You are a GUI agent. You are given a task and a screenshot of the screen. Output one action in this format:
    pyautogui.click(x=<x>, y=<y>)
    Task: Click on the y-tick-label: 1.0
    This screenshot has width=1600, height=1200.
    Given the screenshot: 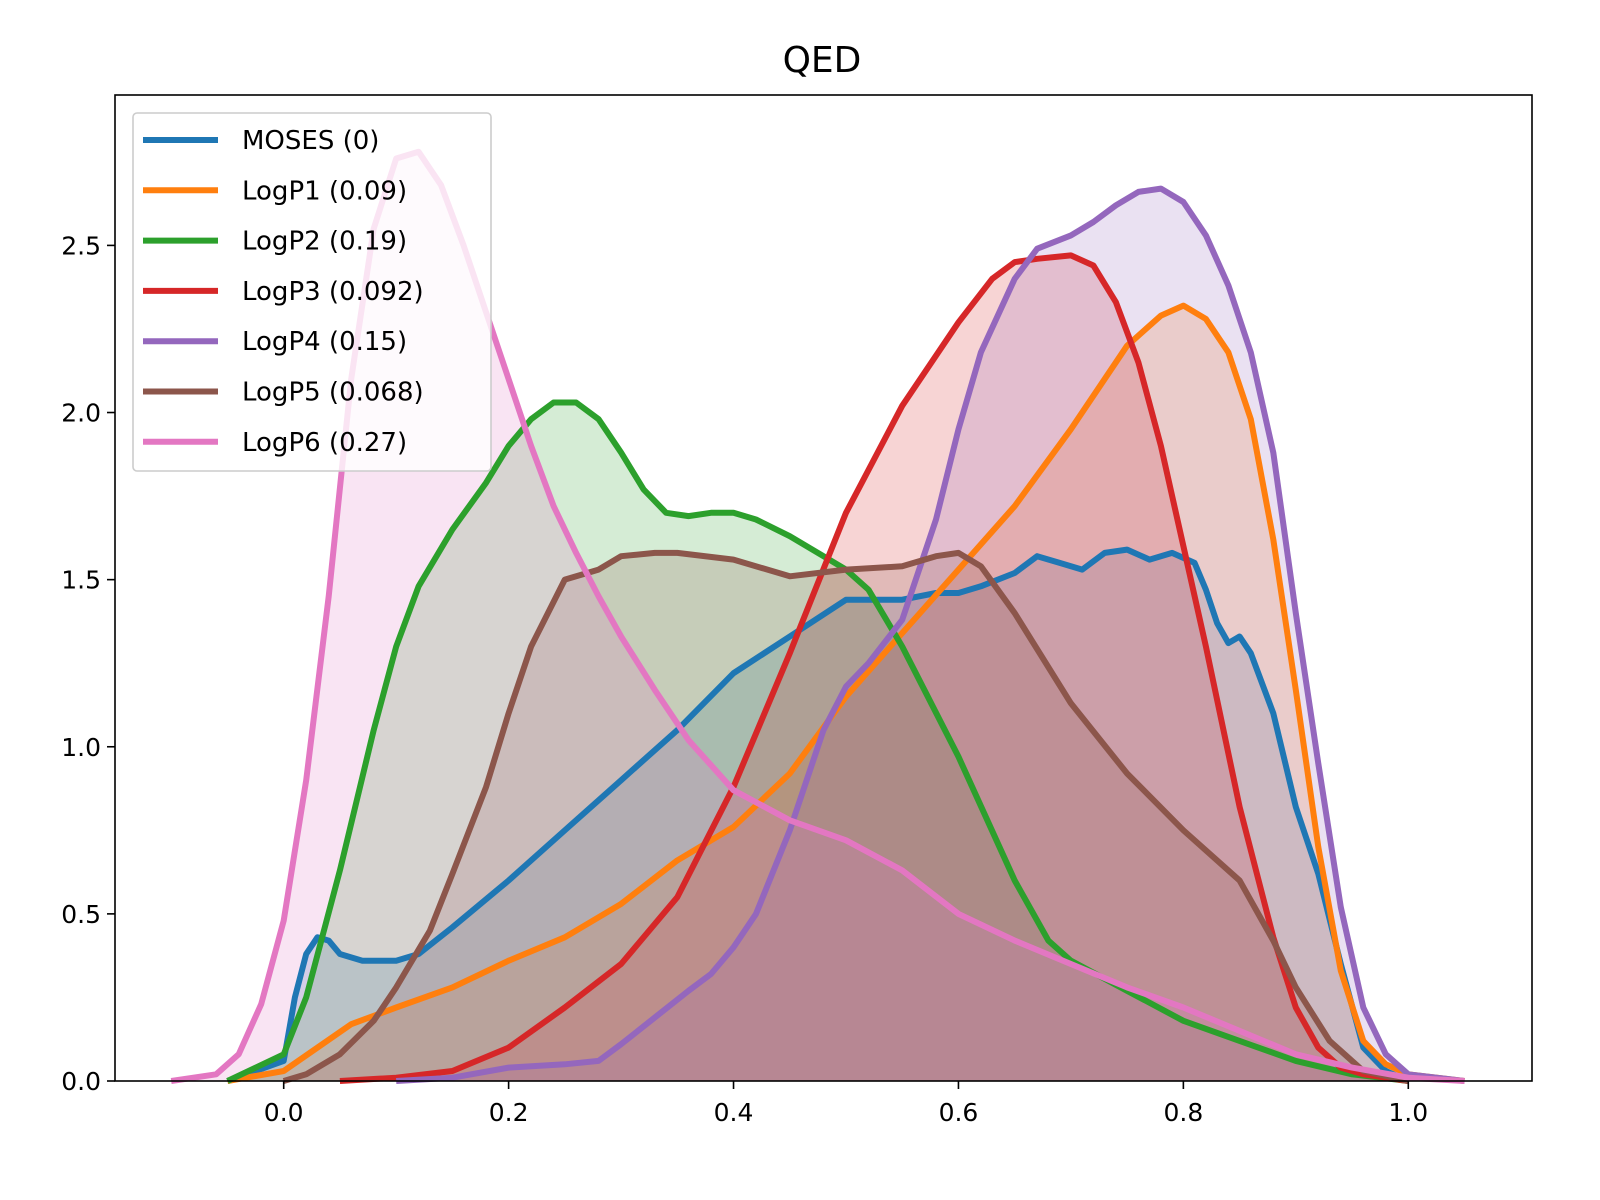 What is the action you would take?
    pyautogui.click(x=81, y=747)
    